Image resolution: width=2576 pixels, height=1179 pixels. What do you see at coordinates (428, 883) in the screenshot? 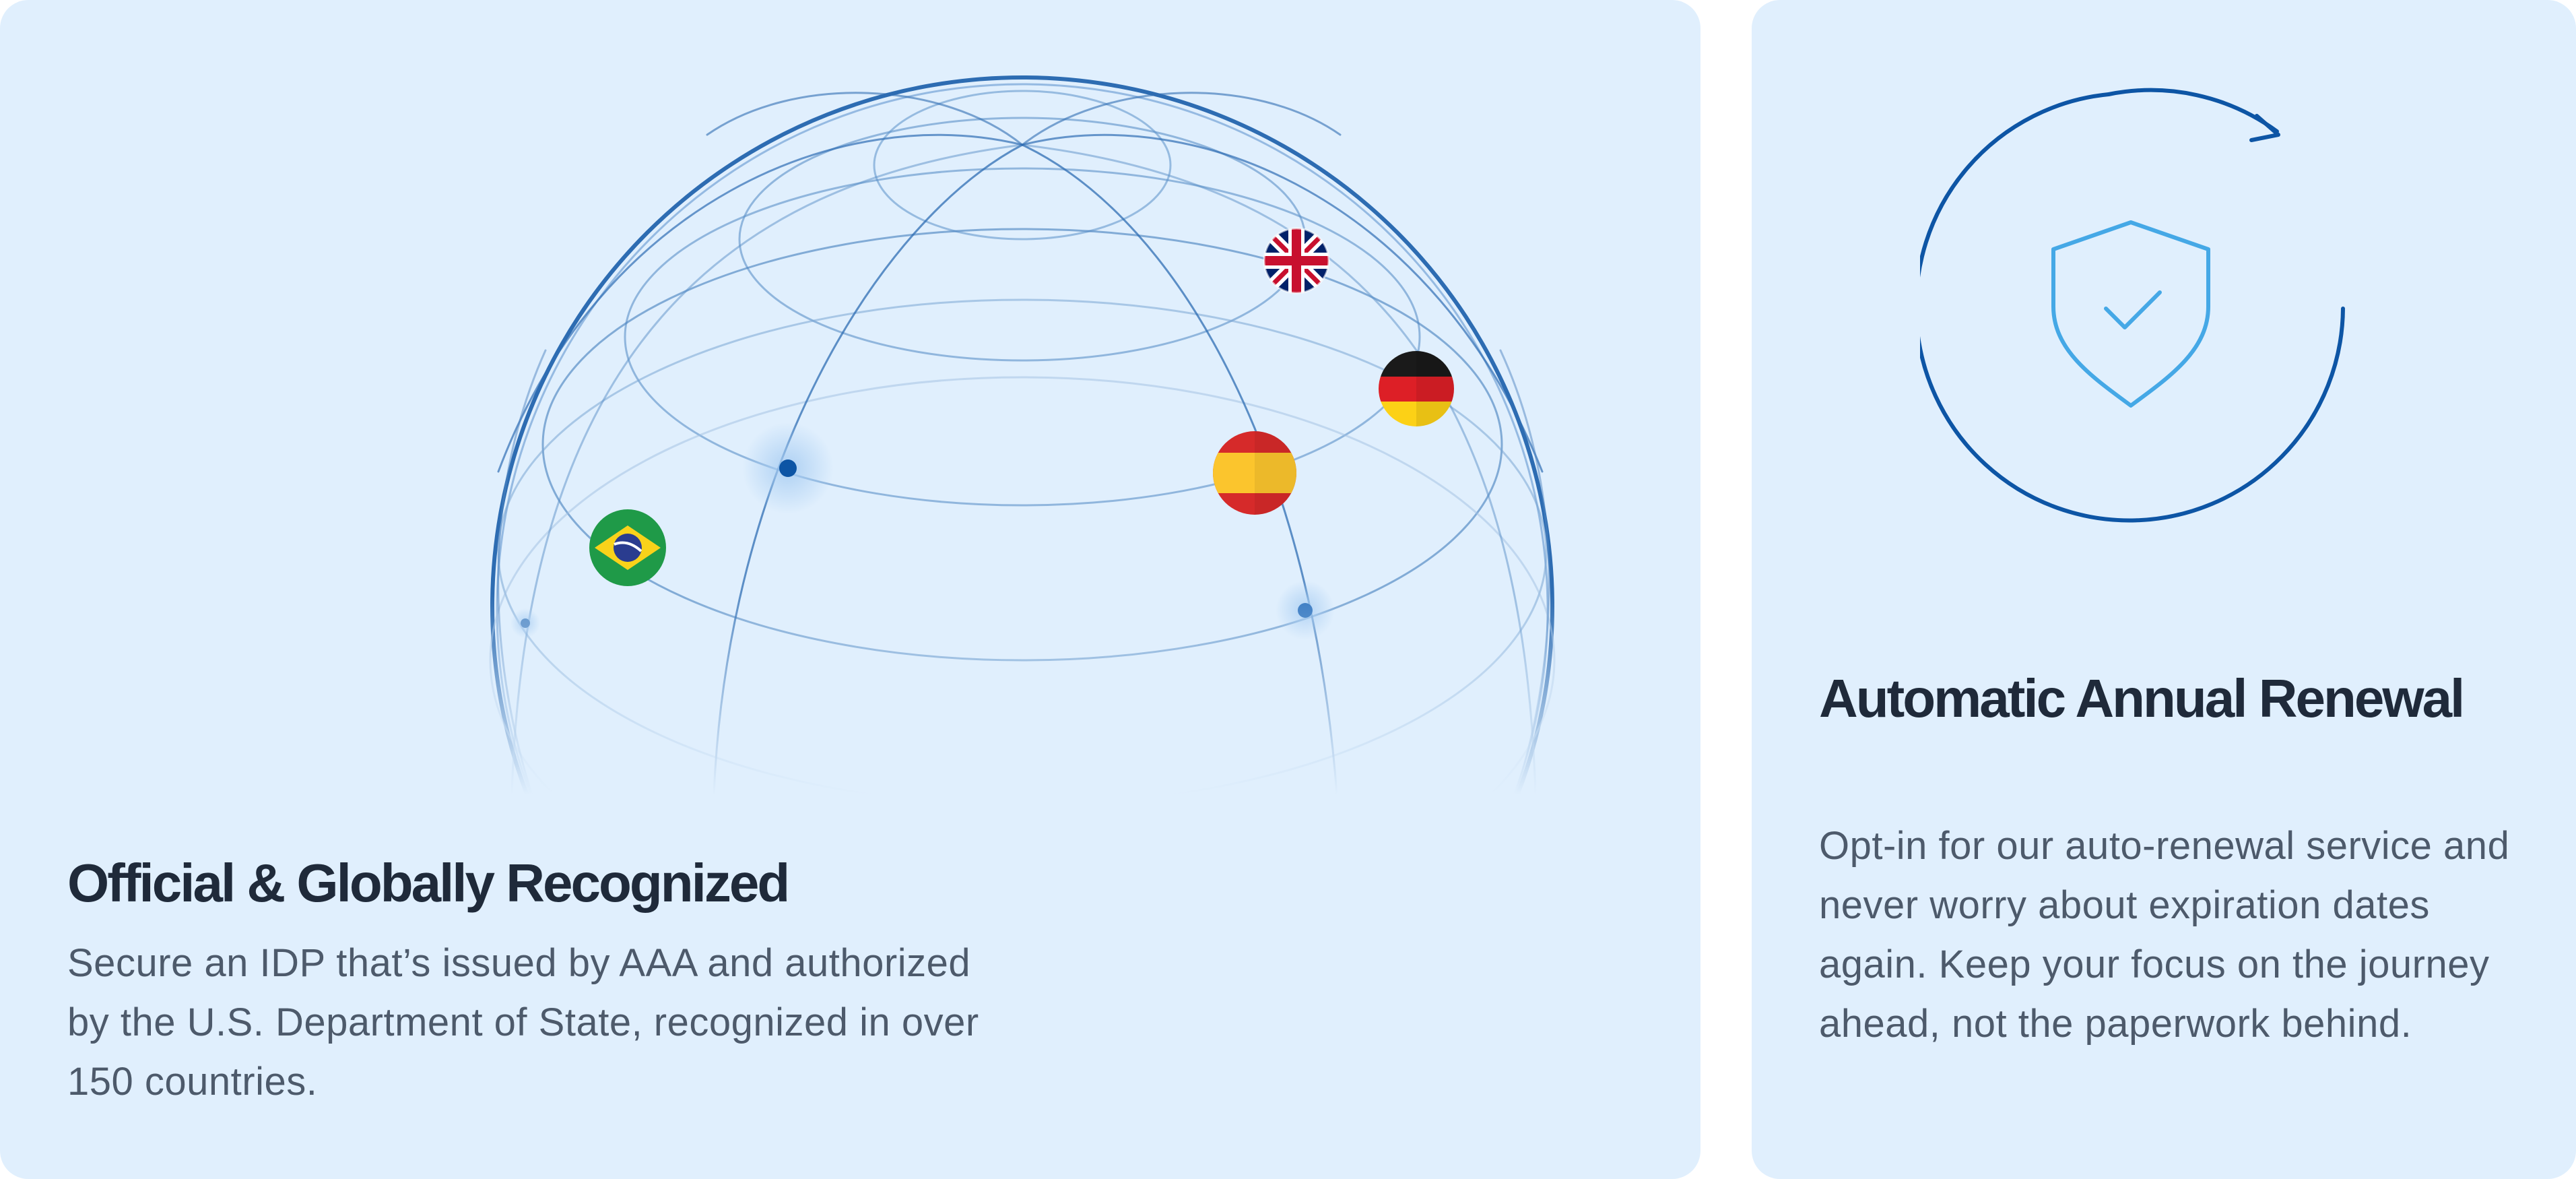
I see `card-title: Official & Globally Recognized` at bounding box center [428, 883].